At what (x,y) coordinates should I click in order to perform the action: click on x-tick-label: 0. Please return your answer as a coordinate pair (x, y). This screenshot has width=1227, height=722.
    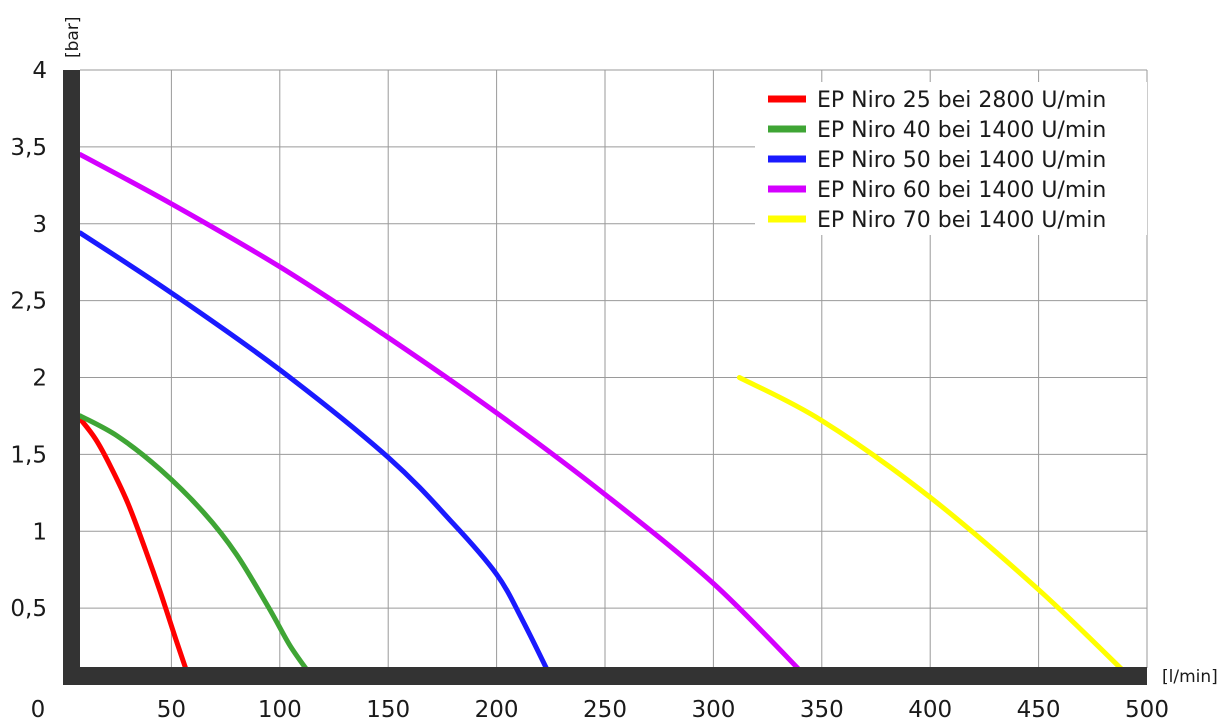
    Looking at the image, I should click on (38, 709).